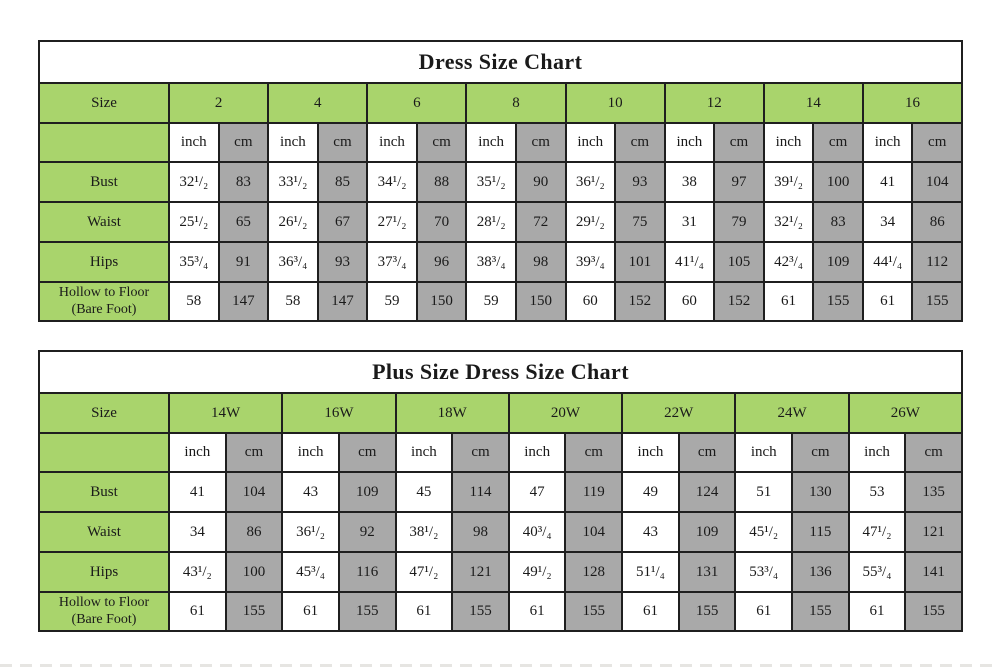 This screenshot has width=1000, height=667. Describe the element at coordinates (650, 572) in the screenshot. I see `value-cell-inch: 51¹/₄` at that location.